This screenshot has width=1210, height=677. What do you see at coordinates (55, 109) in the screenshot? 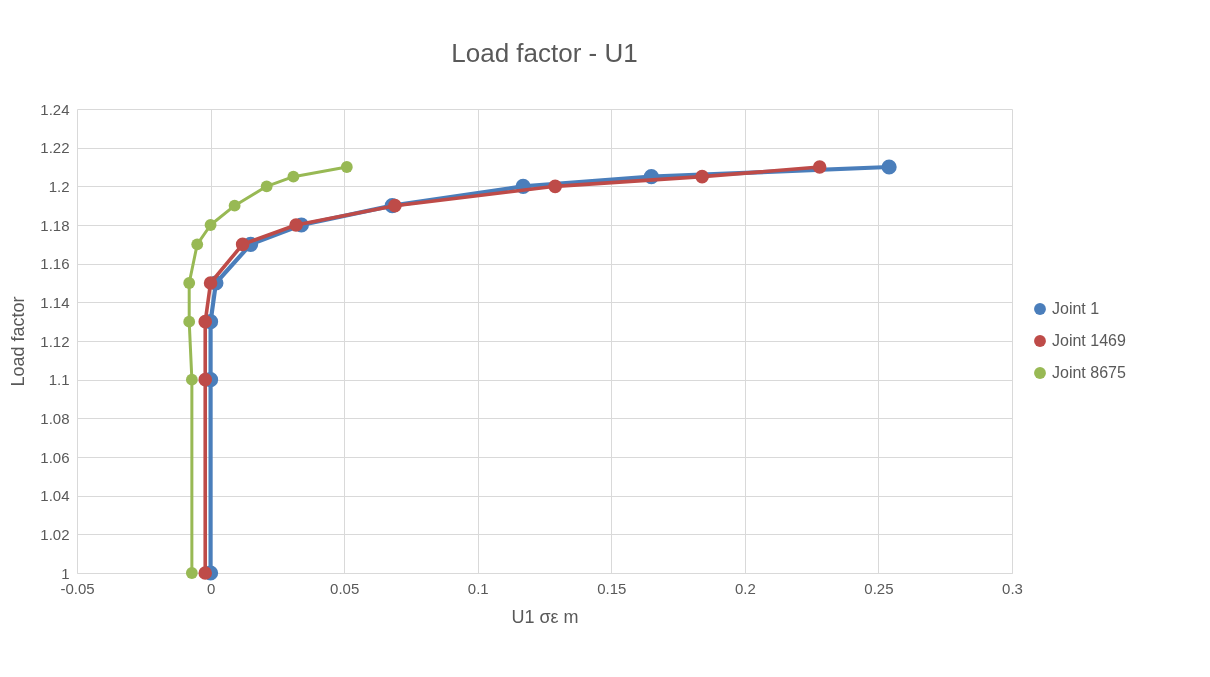
I see `y-tick-label: 1.24` at bounding box center [55, 109].